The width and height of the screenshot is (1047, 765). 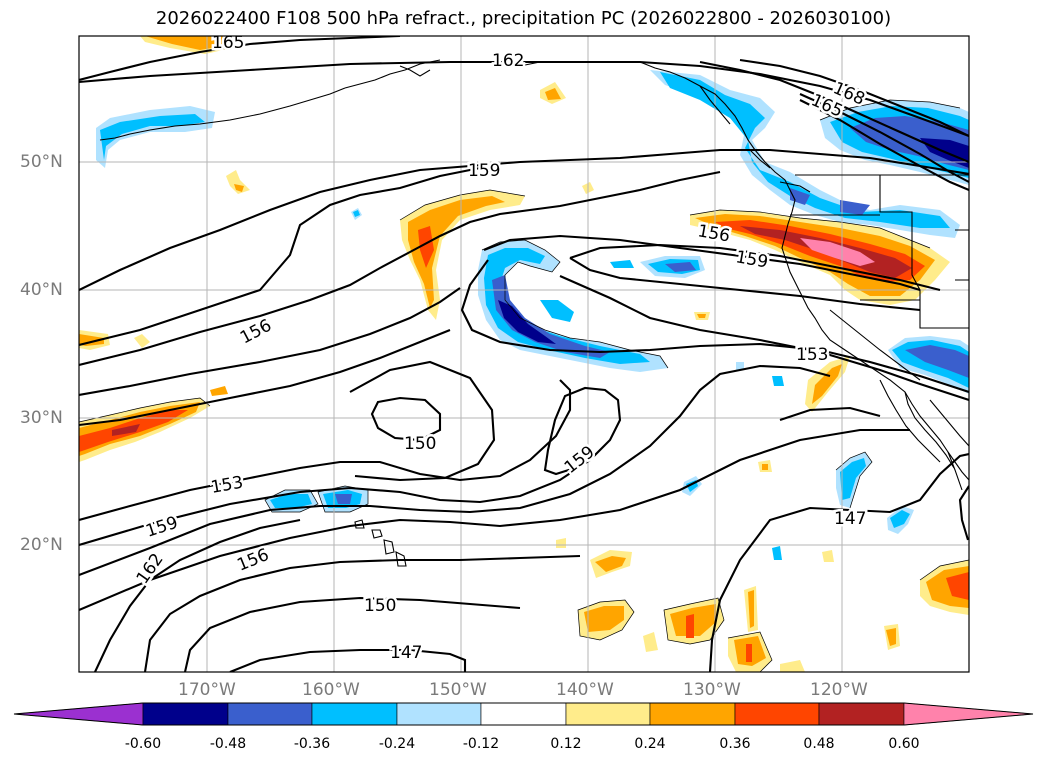 I want to click on colorbar, so click(x=523, y=714).